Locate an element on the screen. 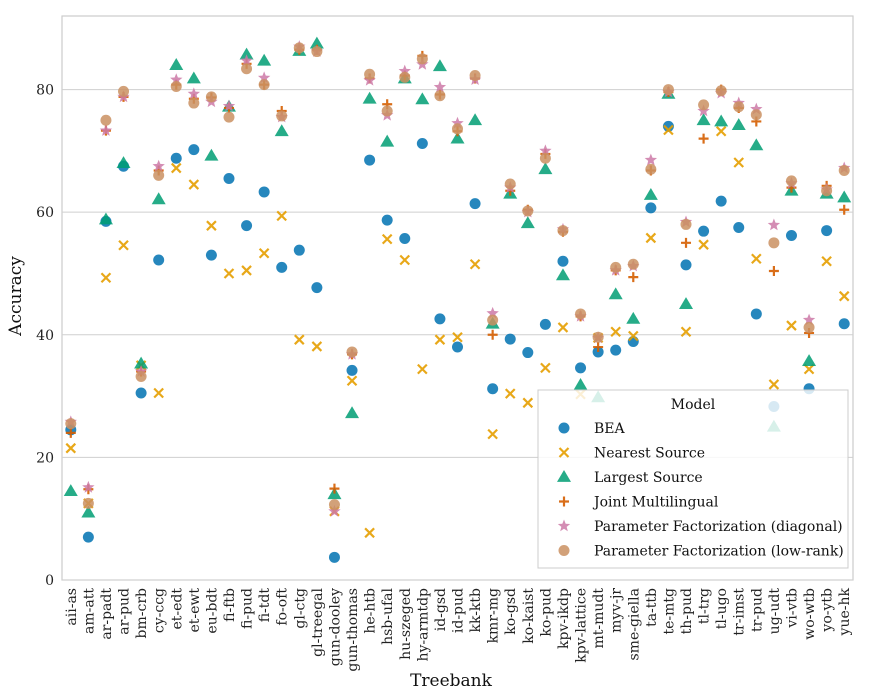  x-tick-label: ug-udt is located at coordinates (775, 611).